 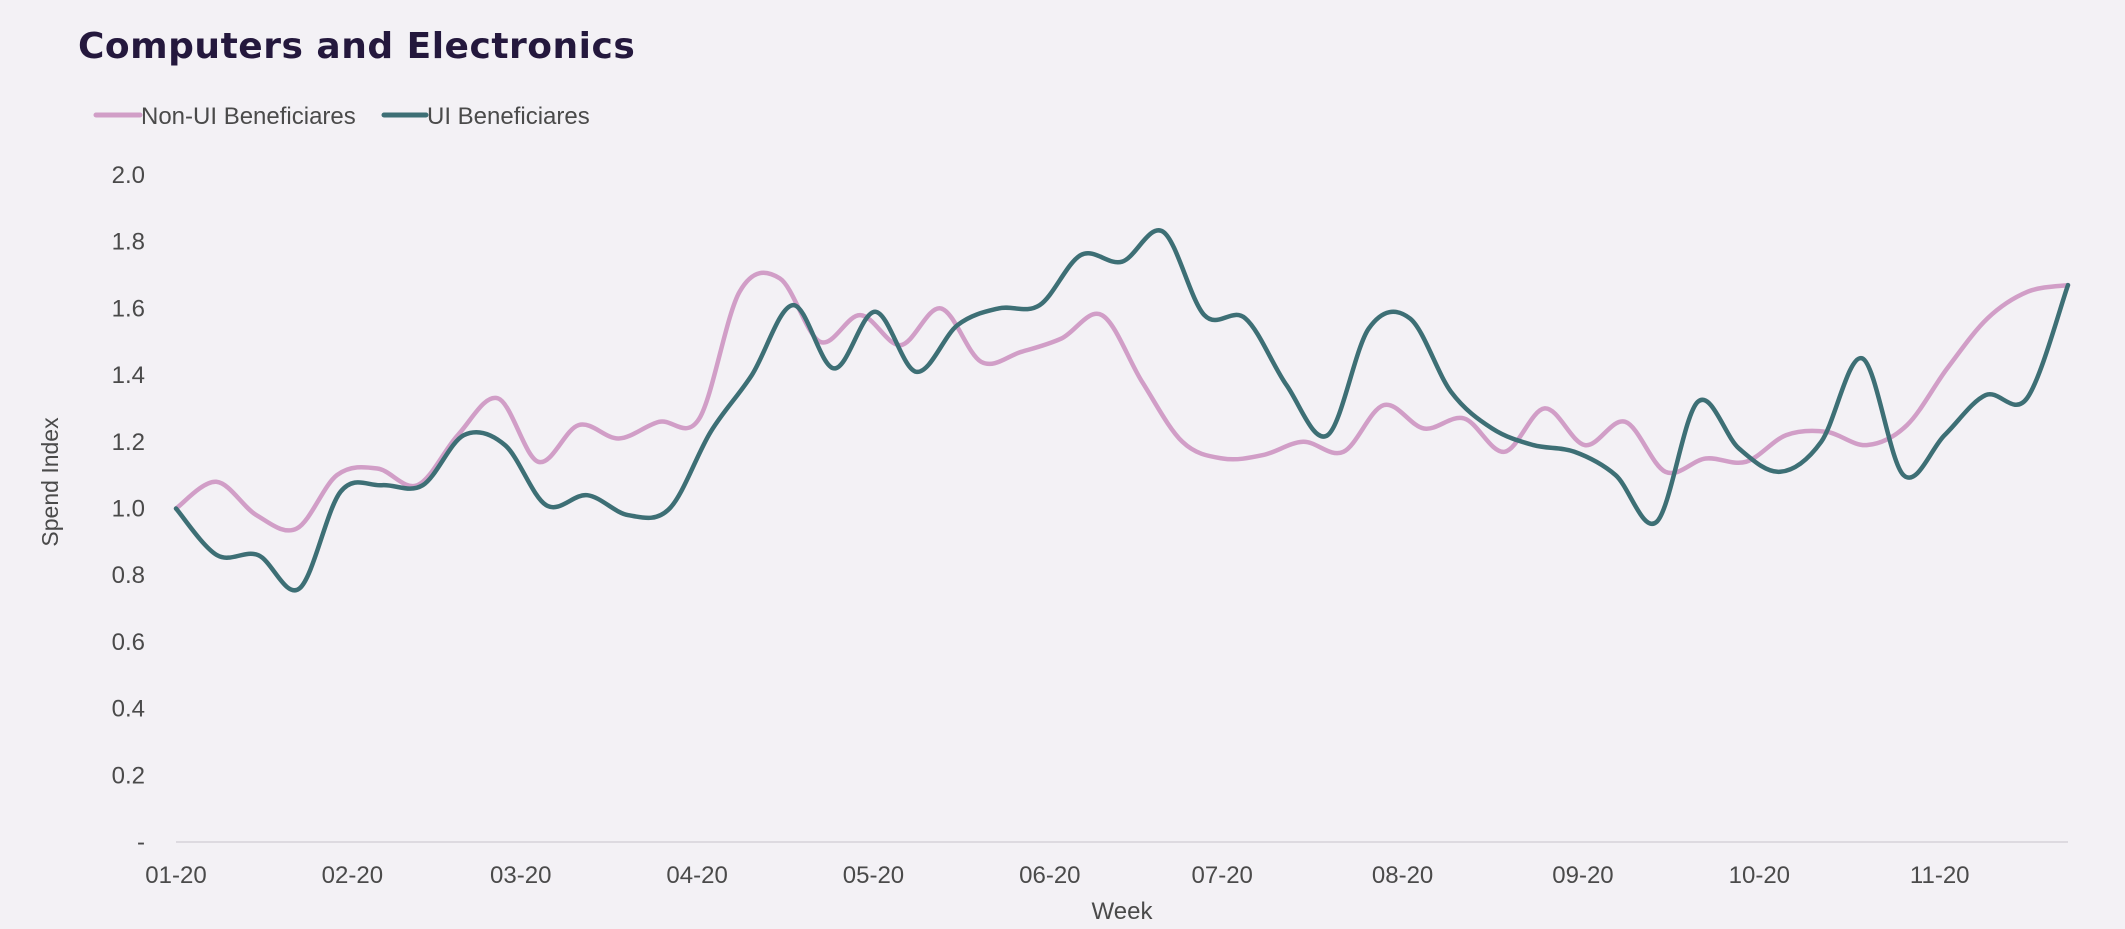 I want to click on y-tick-label: 1.4, so click(x=128, y=375).